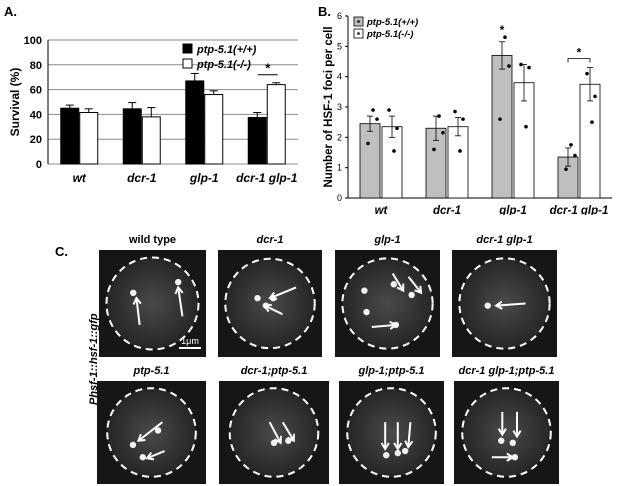  What do you see at coordinates (142, 178) in the screenshot?
I see `x-tick-label: dcr-1` at bounding box center [142, 178].